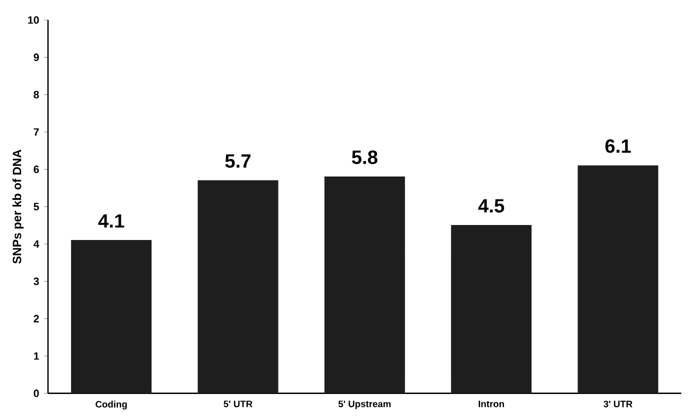 Image resolution: width=699 pixels, height=416 pixels. I want to click on data-label: 6.1, so click(618, 146).